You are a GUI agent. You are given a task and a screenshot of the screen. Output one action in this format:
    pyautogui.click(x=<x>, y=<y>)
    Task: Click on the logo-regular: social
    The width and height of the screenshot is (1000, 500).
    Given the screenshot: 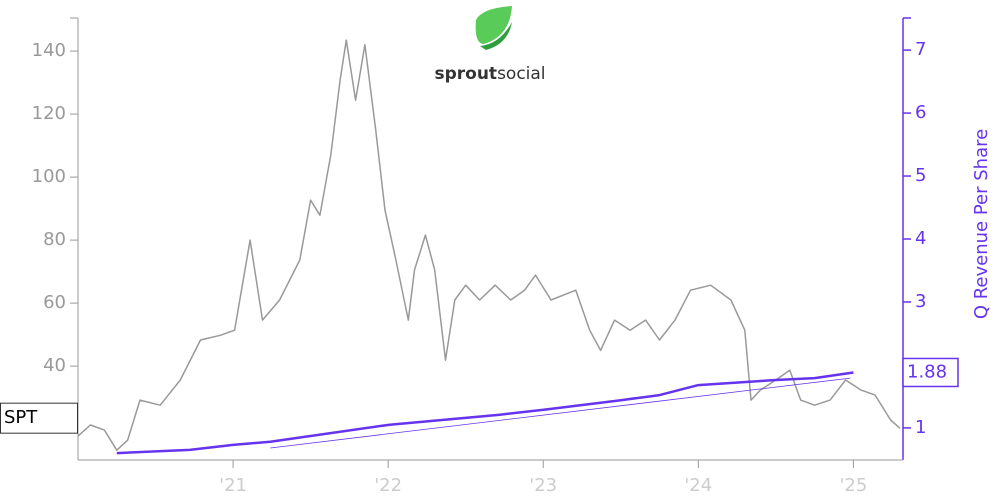 What is the action you would take?
    pyautogui.click(x=521, y=74)
    